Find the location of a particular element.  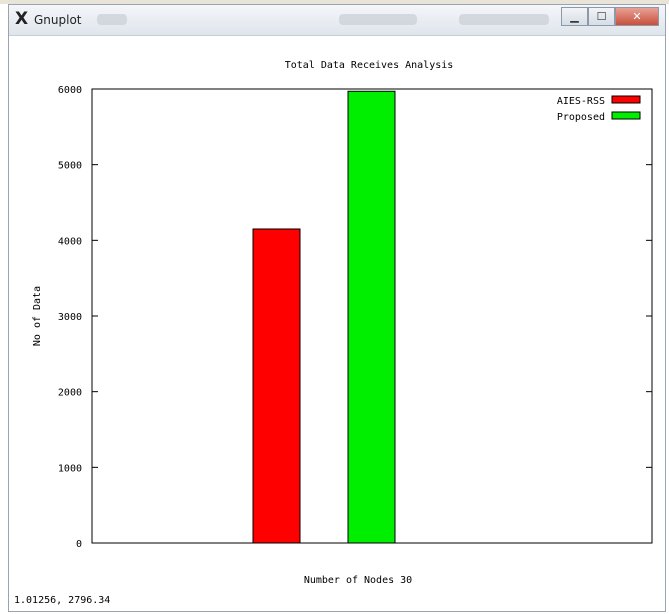

close-button: ✕ is located at coordinates (637, 16).